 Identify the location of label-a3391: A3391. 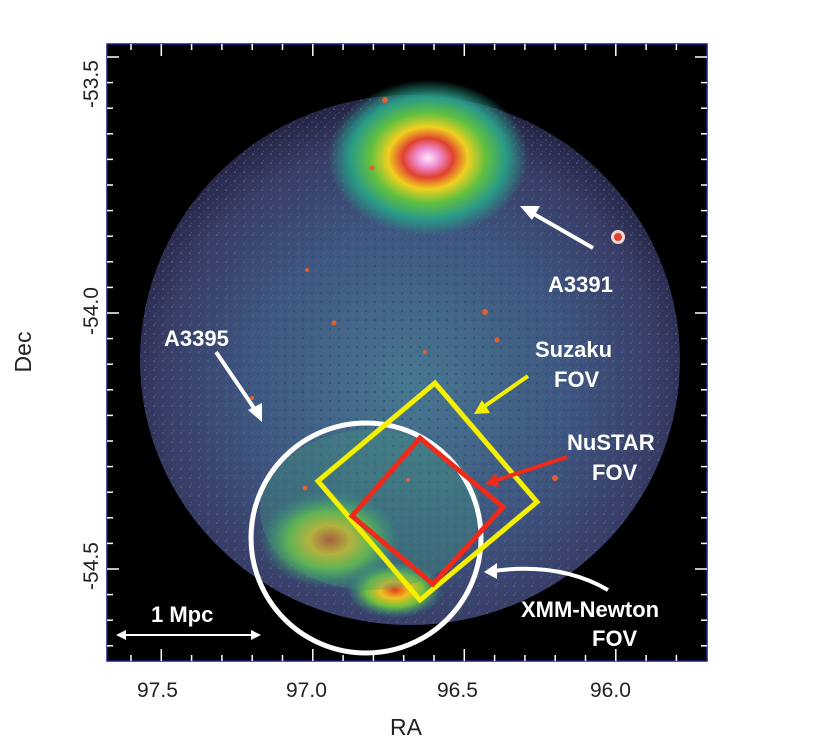
(580, 284).